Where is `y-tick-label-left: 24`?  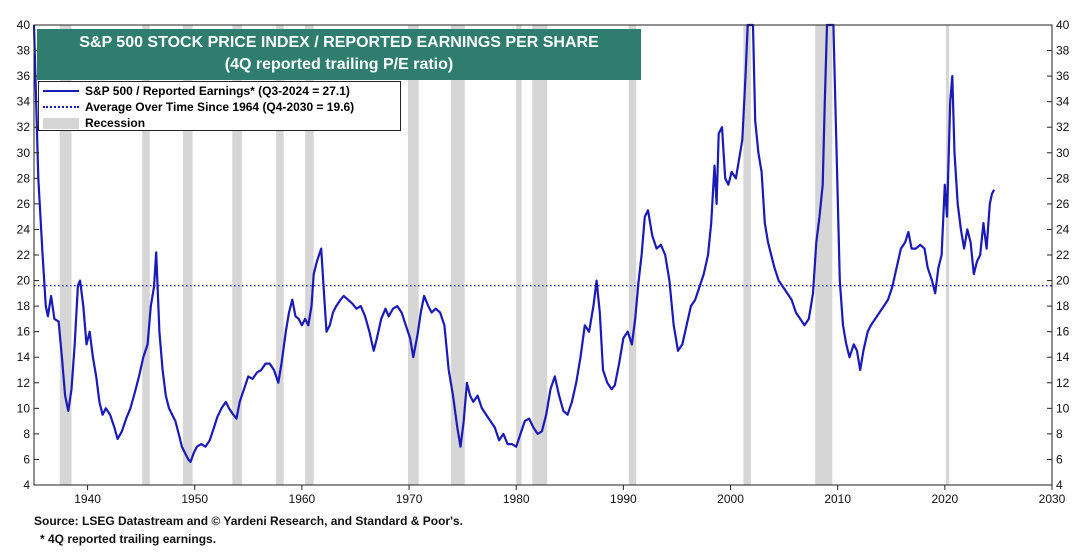 y-tick-label-left: 24 is located at coordinates (24, 229).